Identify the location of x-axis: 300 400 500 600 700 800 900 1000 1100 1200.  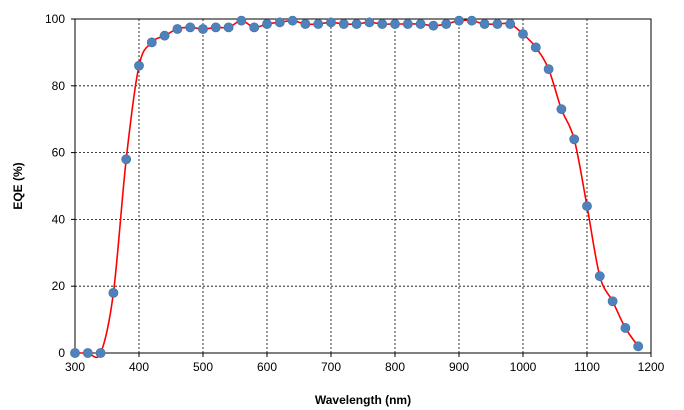
(365, 363).